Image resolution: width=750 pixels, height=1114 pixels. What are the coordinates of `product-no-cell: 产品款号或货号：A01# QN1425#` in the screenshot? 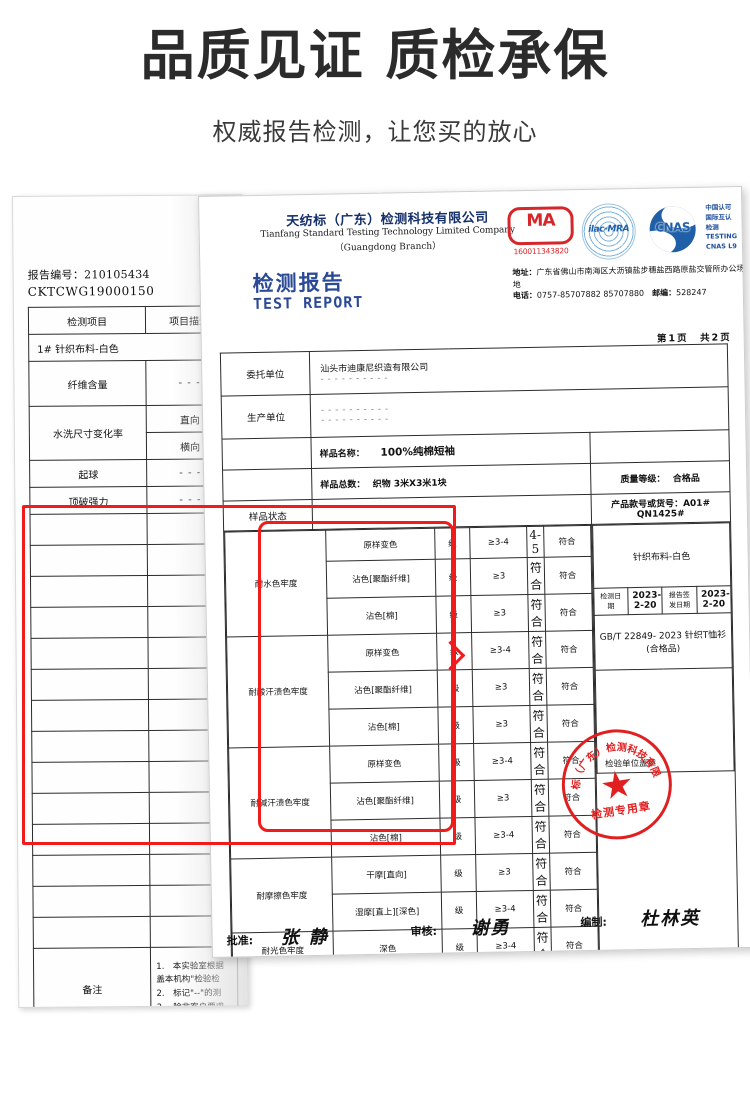 It's located at (660, 508).